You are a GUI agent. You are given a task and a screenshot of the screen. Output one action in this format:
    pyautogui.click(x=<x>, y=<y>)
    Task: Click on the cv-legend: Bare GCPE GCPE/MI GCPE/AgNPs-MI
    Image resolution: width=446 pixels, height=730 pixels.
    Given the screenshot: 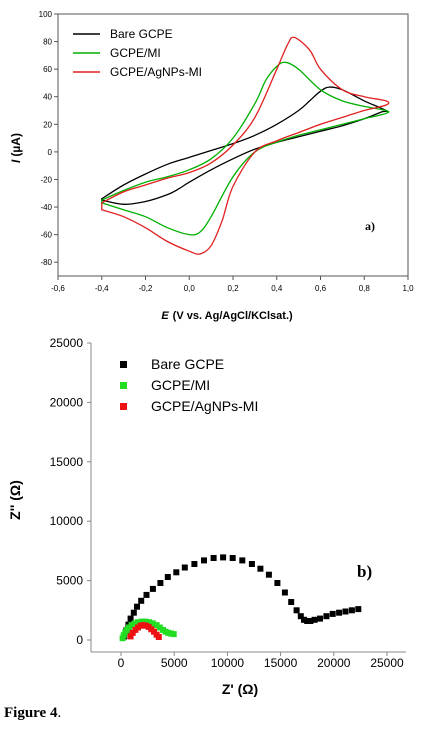 What is the action you would take?
    pyautogui.click(x=137, y=53)
    